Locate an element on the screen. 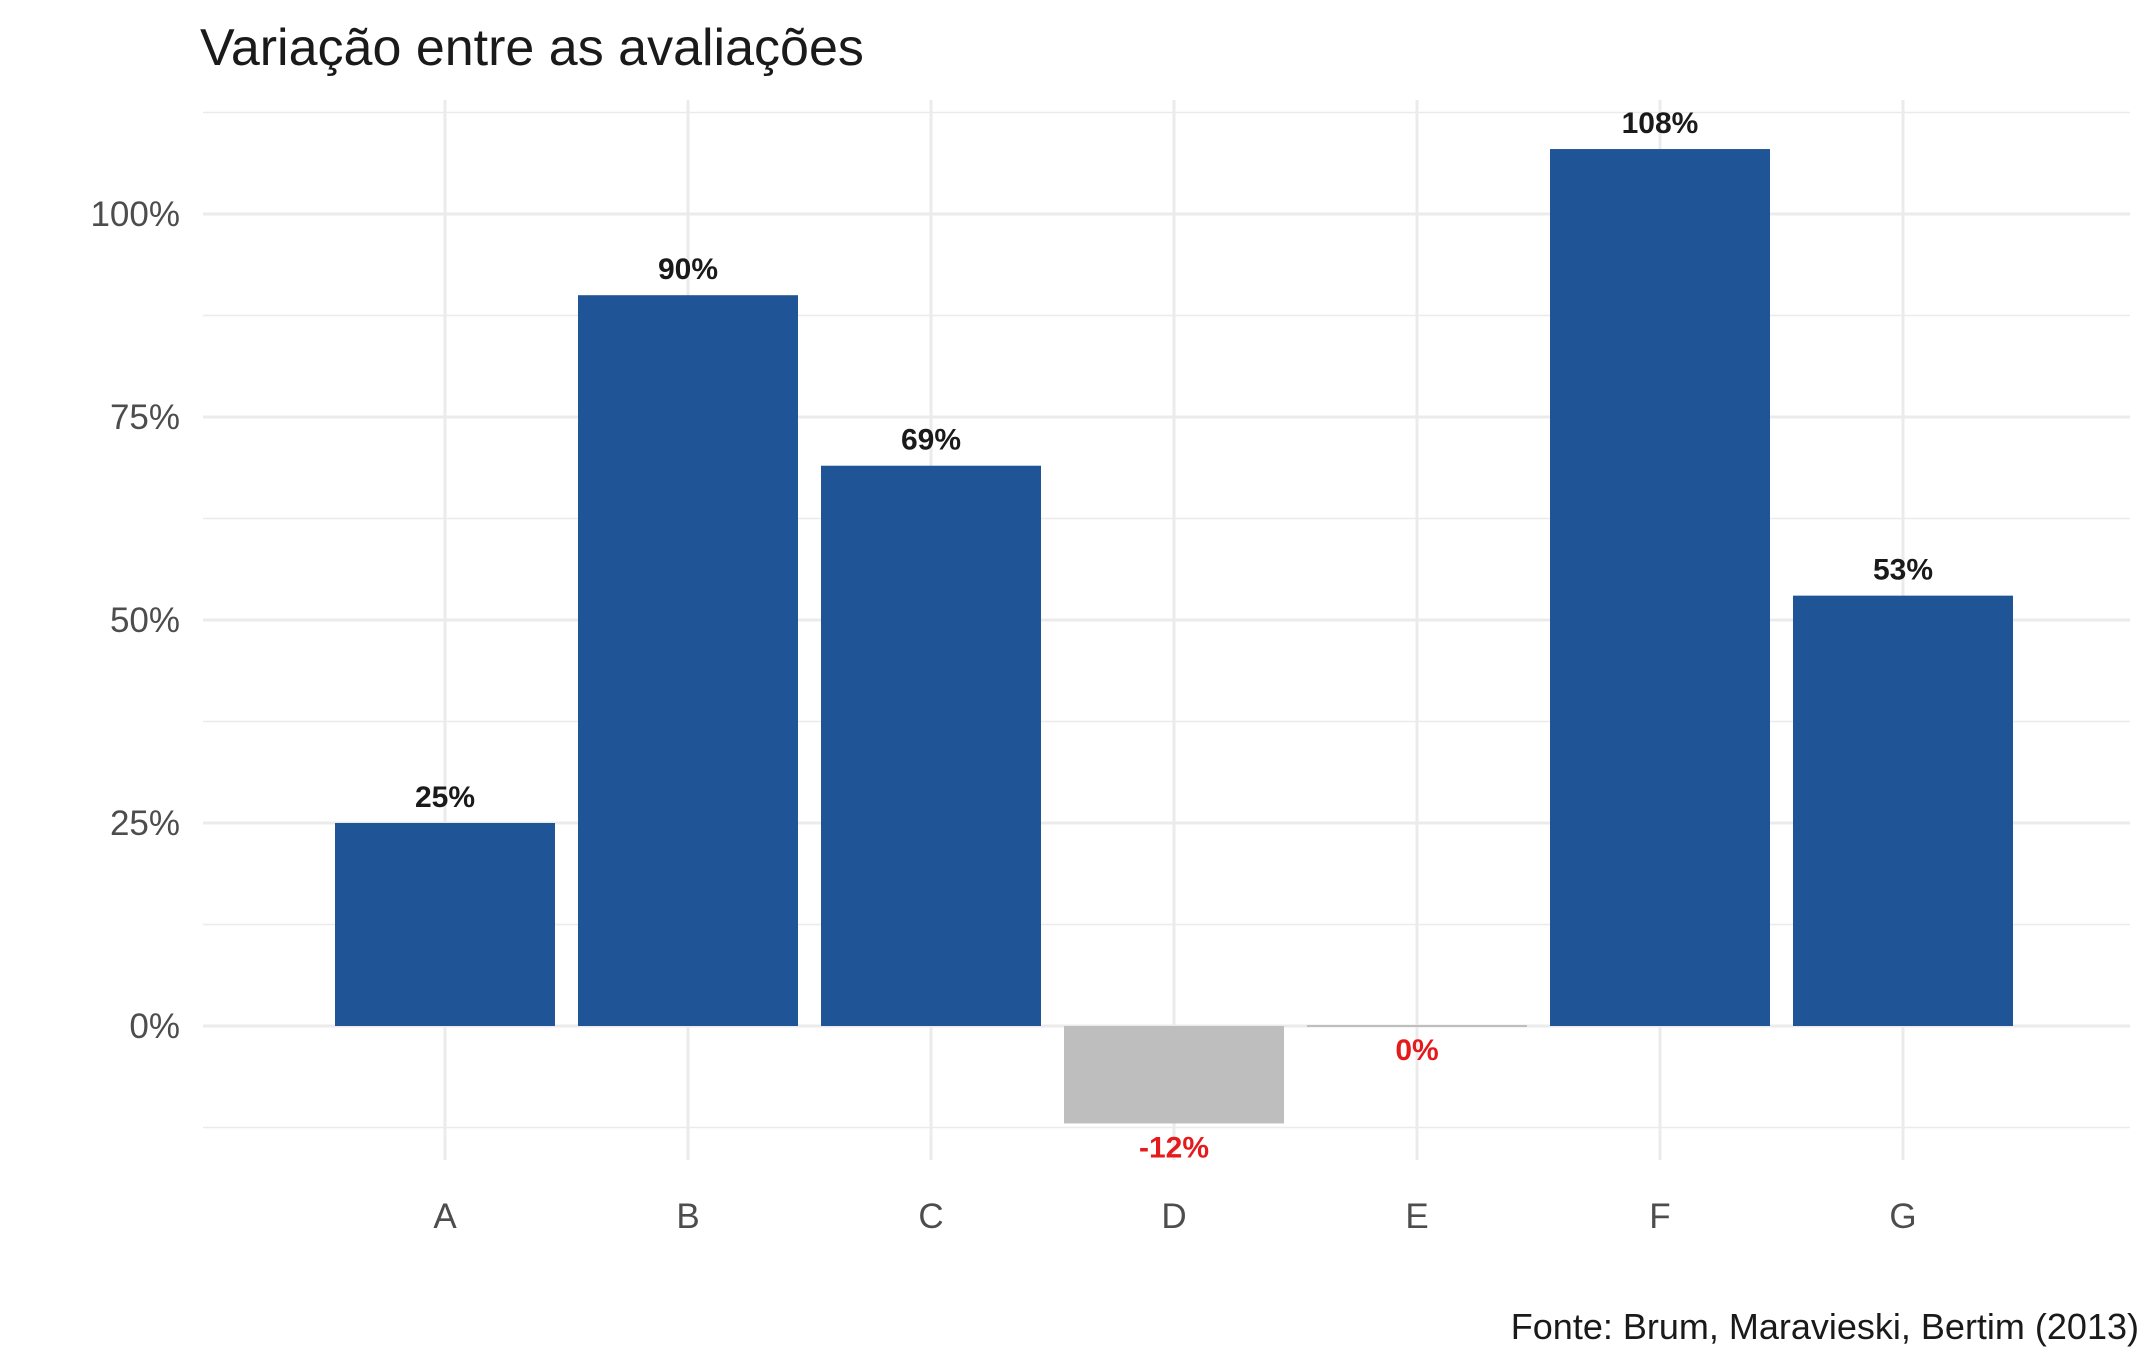 This screenshot has width=2147, height=1364. x-tick-label: E is located at coordinates (1416, 1216).